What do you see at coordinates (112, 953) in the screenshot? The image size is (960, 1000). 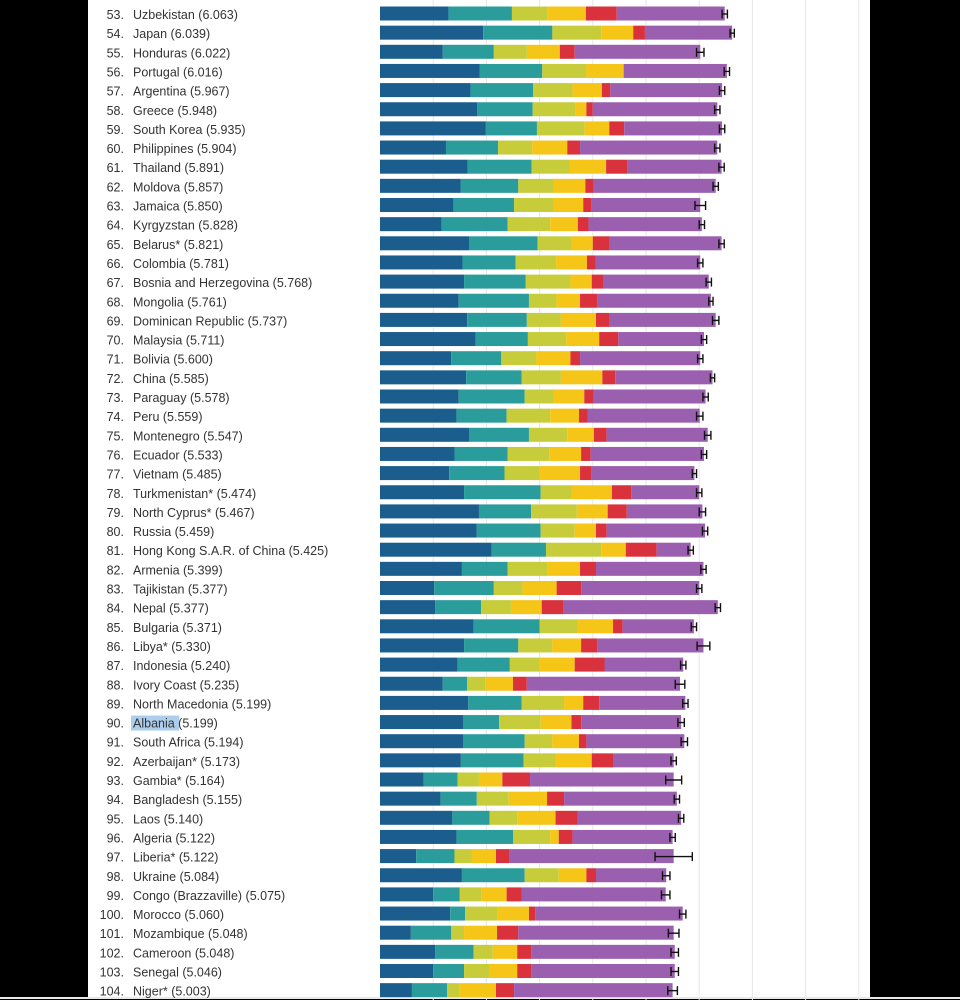 I see `rank-label: 102.` at bounding box center [112, 953].